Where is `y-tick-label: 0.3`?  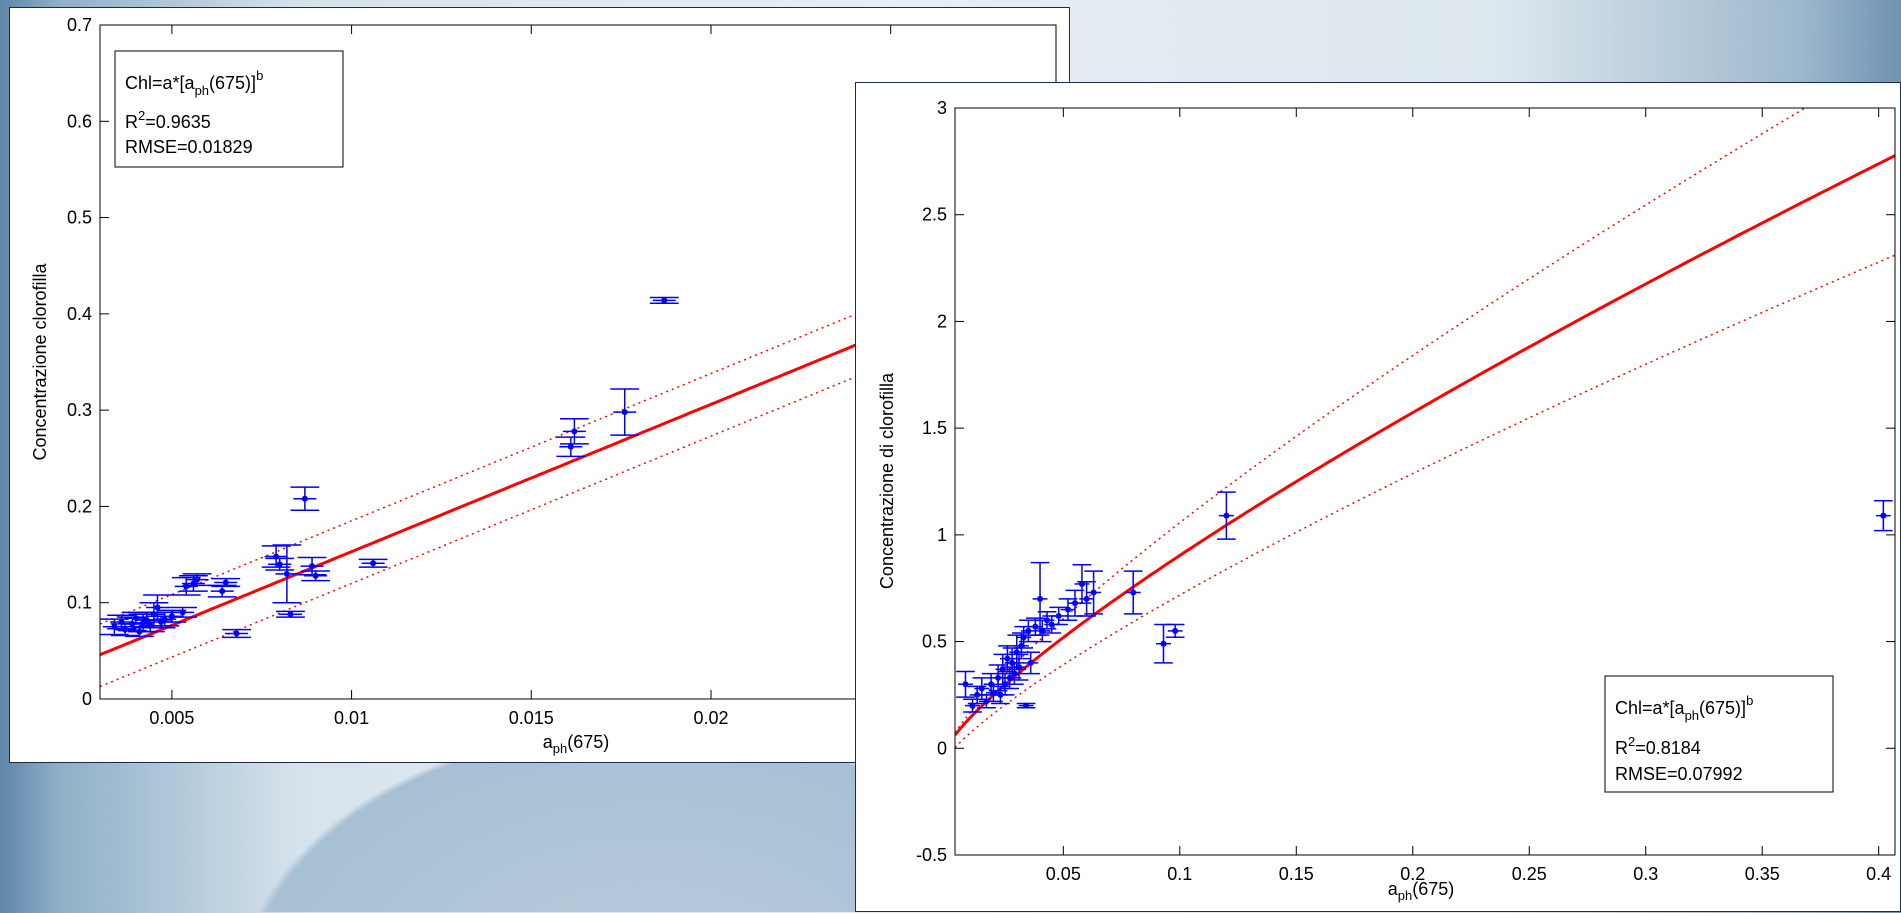
y-tick-label: 0.3 is located at coordinates (79, 410).